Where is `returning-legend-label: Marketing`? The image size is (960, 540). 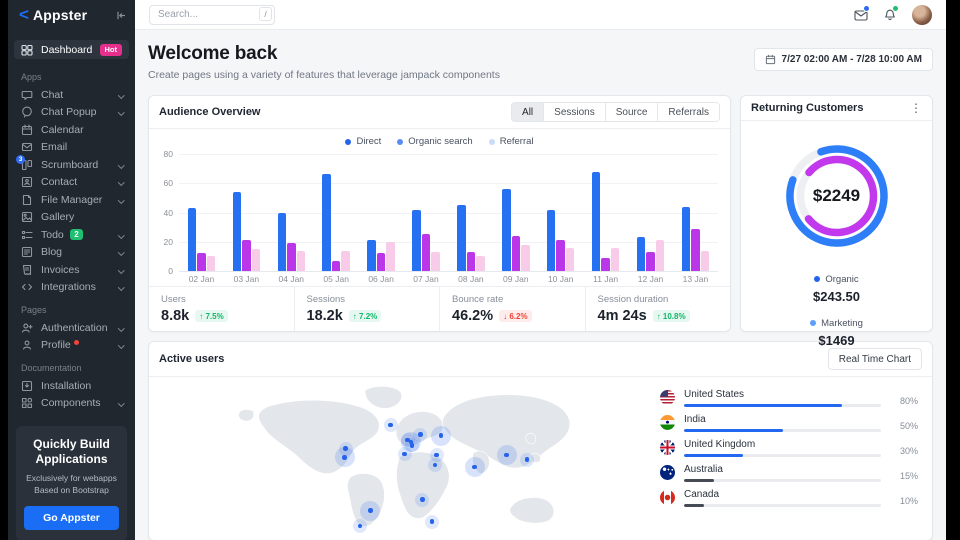
returning-legend-label: Marketing is located at coordinates (842, 323).